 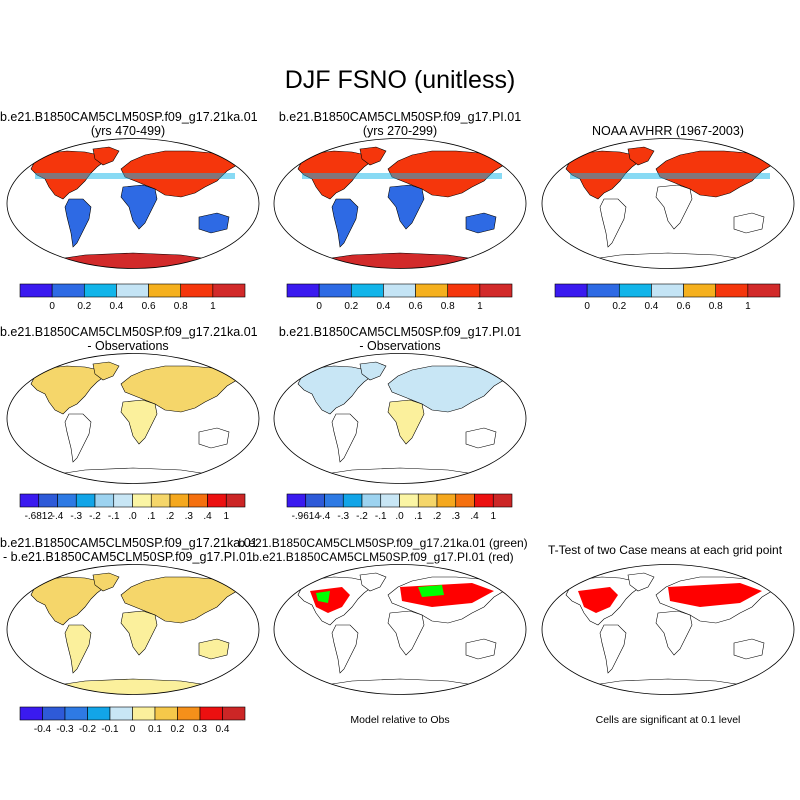 What do you see at coordinates (400, 80) in the screenshot?
I see `figure-title: DJF FSNO (unitless)` at bounding box center [400, 80].